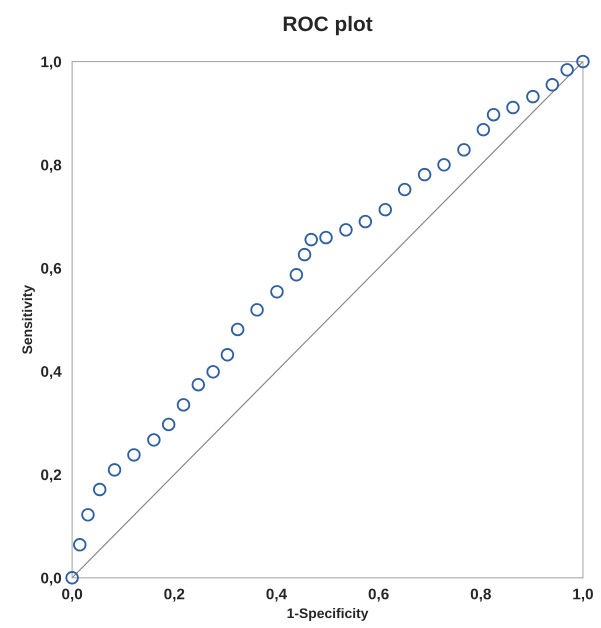 The image size is (601, 628). What do you see at coordinates (276, 595) in the screenshot?
I see `x-tick-label: 0,4` at bounding box center [276, 595].